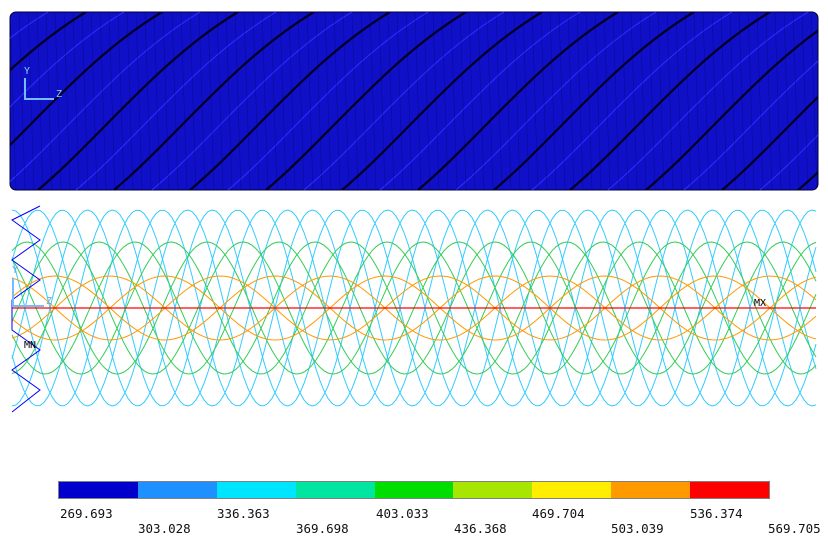 Image resolution: width=828 pixels, height=537 pixels. Describe the element at coordinates (716, 513) in the screenshot. I see `legend-tick: 536.374` at that location.